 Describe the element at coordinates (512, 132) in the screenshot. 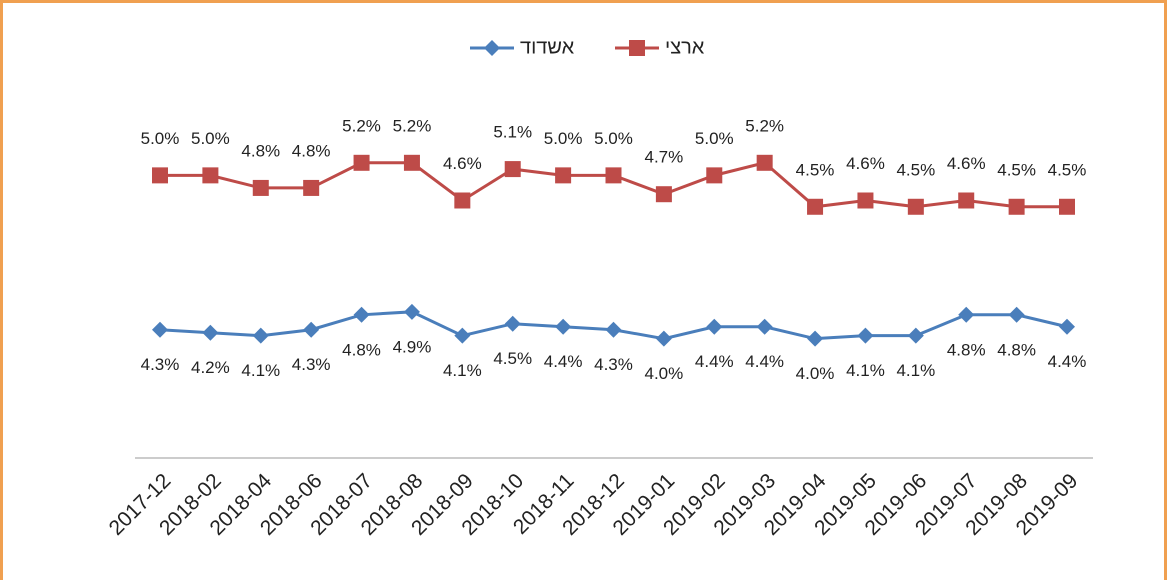

I see `data-label: 5.1%` at that location.